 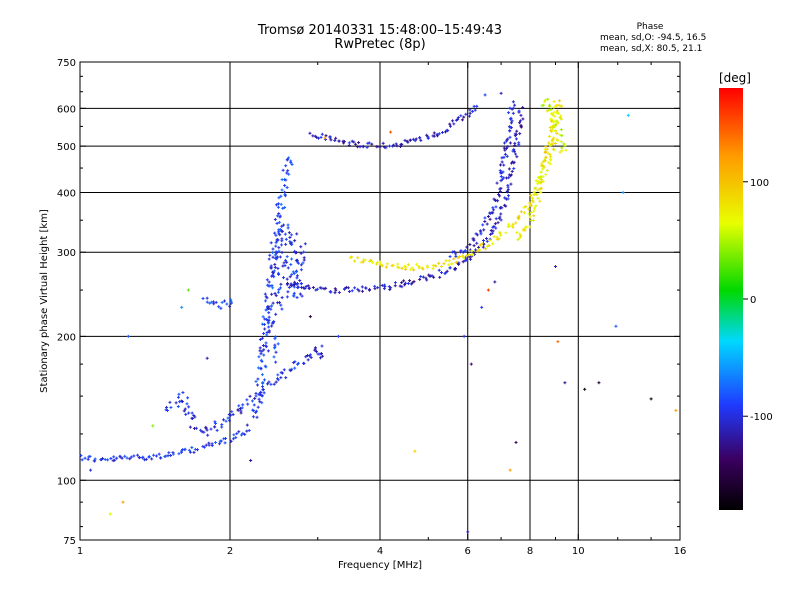 What do you see at coordinates (735, 78) in the screenshot?
I see `colorbar-unit: [deg]` at bounding box center [735, 78].